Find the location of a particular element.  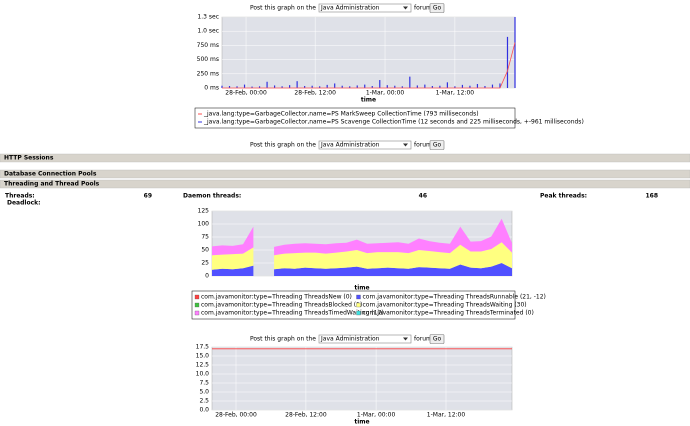

section-title: HTTP Sessions is located at coordinates (29, 158).